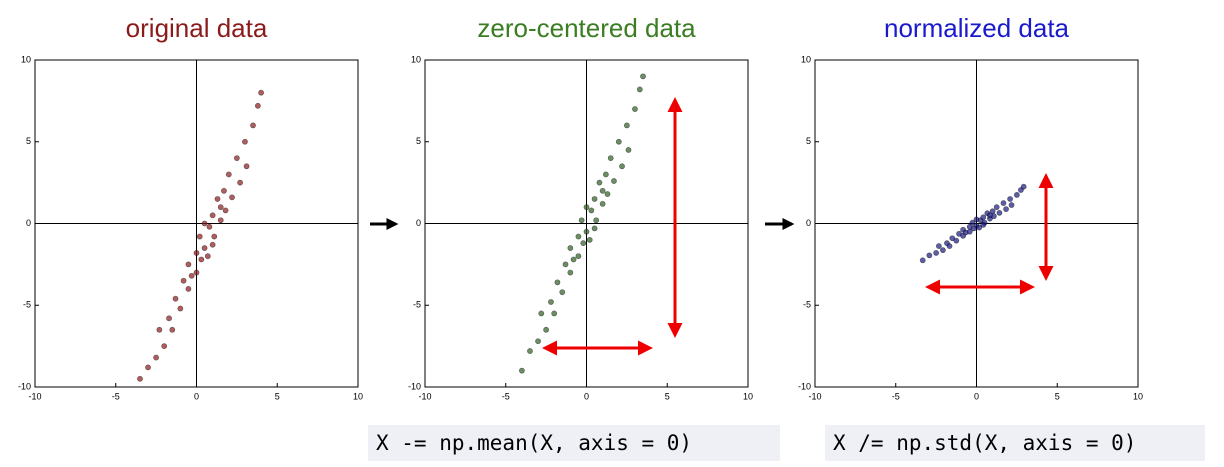 This screenshot has width=1224, height=467. Describe the element at coordinates (197, 28) in the screenshot. I see `chart-title: original data` at that location.